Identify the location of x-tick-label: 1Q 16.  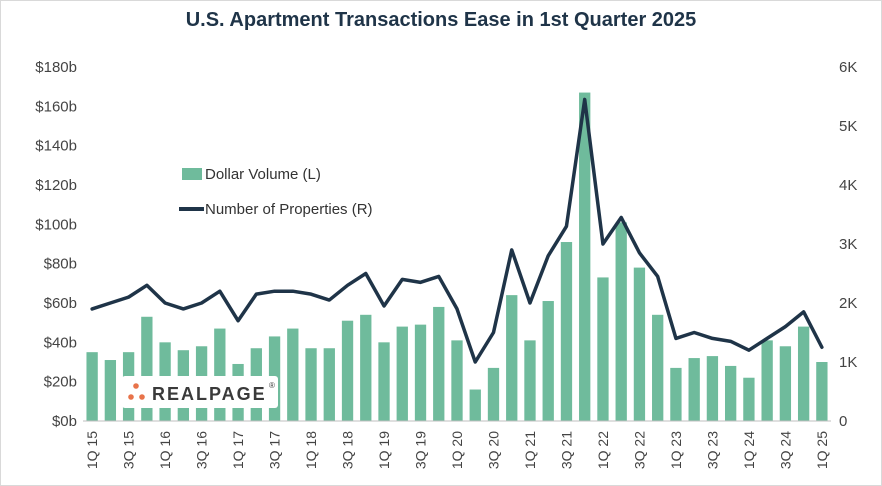
(165, 450).